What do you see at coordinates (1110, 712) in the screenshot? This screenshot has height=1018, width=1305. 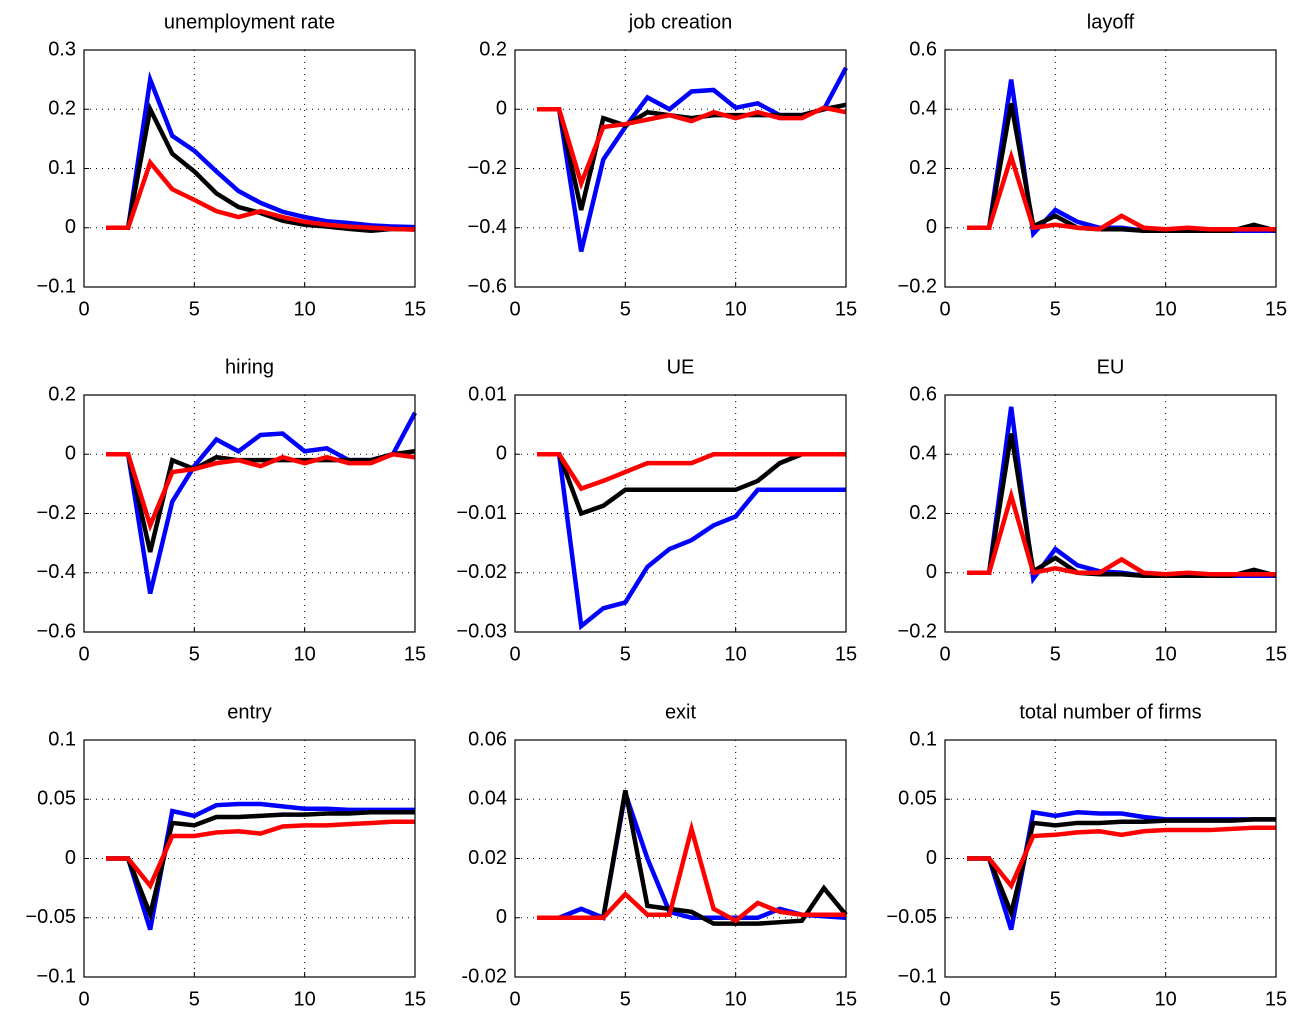 I see `chart-title: total number of firms` at bounding box center [1110, 712].